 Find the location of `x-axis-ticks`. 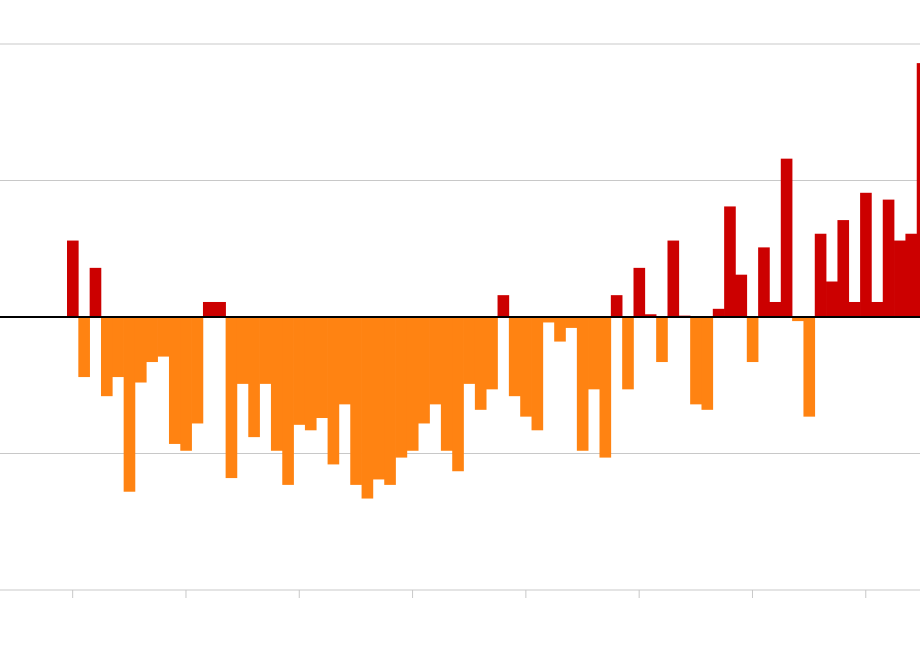

x-axis-ticks is located at coordinates (469, 594).